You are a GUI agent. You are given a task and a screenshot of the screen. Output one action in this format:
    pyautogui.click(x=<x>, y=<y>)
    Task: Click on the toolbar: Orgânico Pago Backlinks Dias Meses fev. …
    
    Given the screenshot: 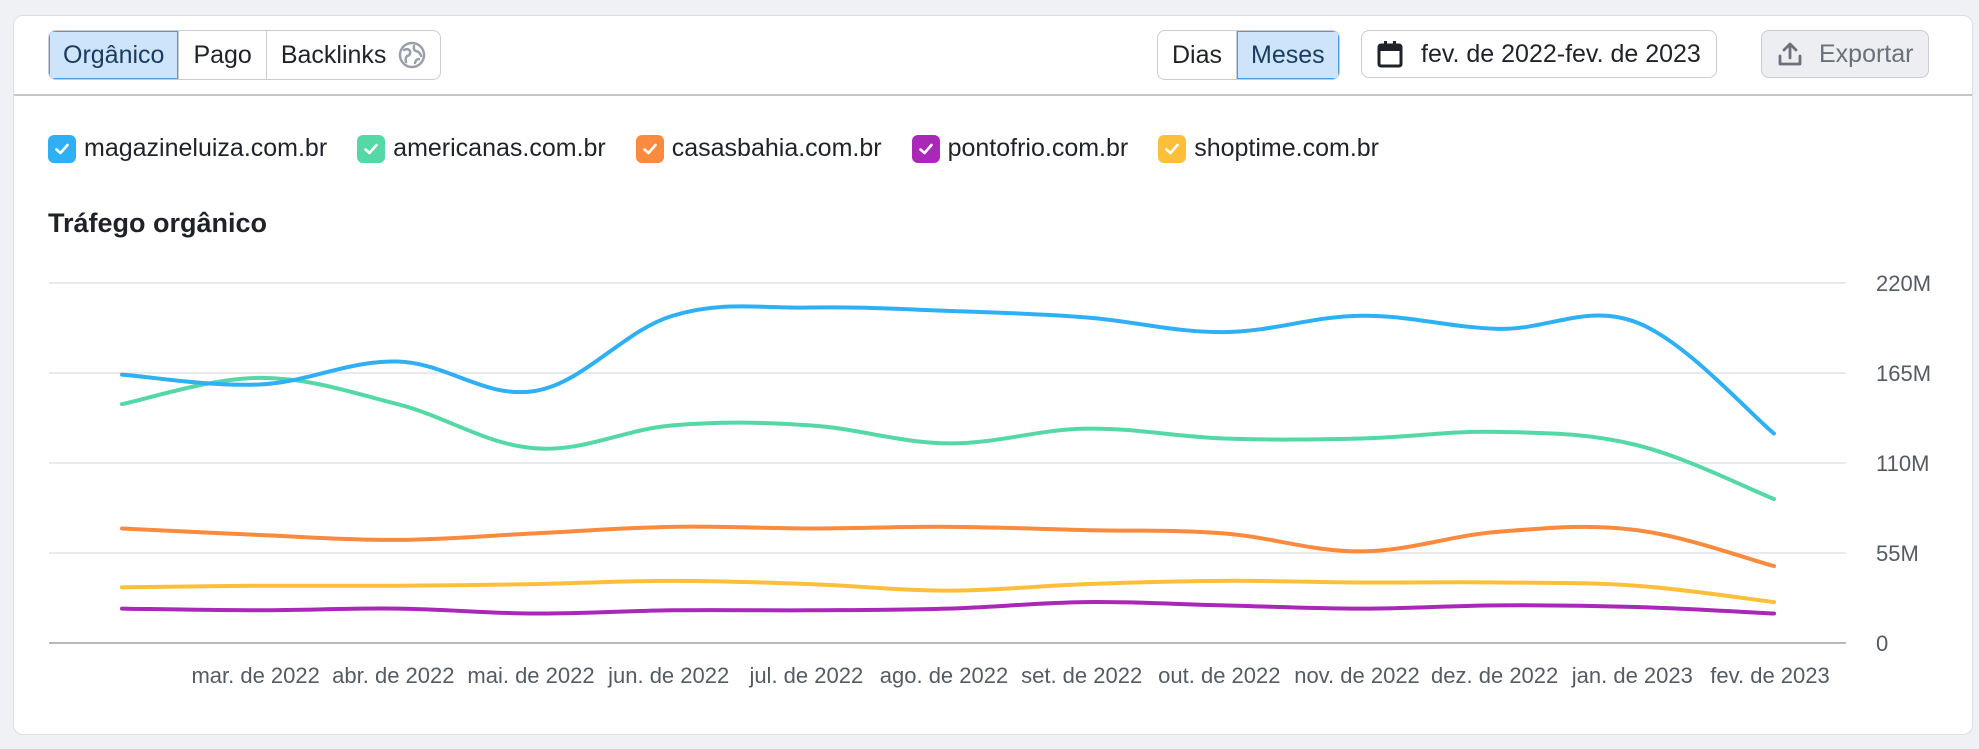 What is the action you would take?
    pyautogui.click(x=993, y=56)
    